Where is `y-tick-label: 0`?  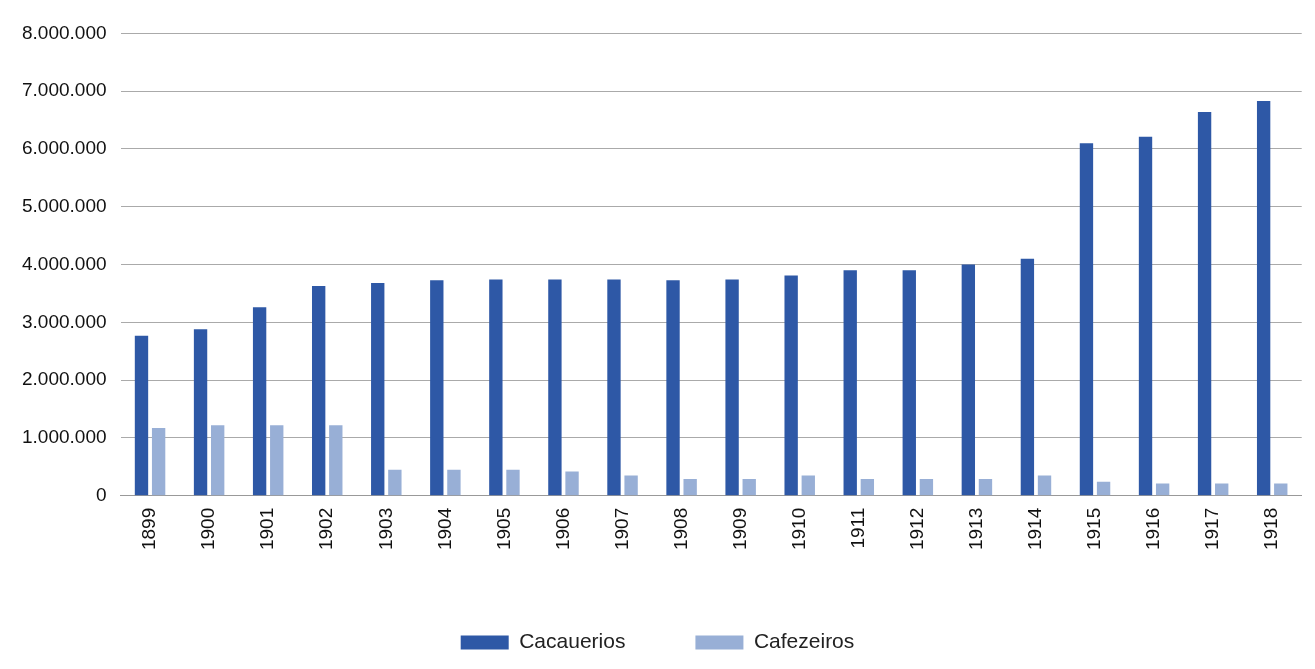
y-tick-label: 0 is located at coordinates (101, 494).